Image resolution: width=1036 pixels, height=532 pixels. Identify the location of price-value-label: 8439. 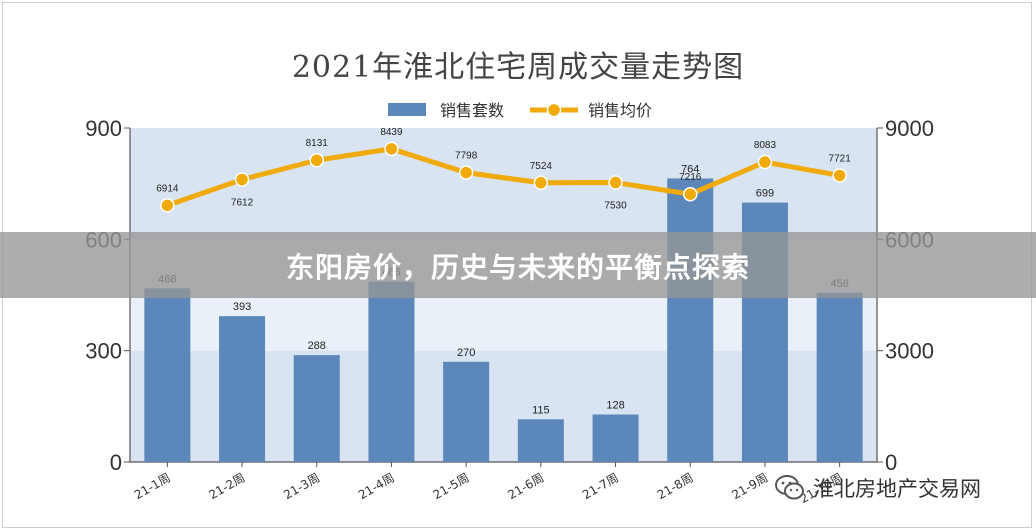
(391, 132).